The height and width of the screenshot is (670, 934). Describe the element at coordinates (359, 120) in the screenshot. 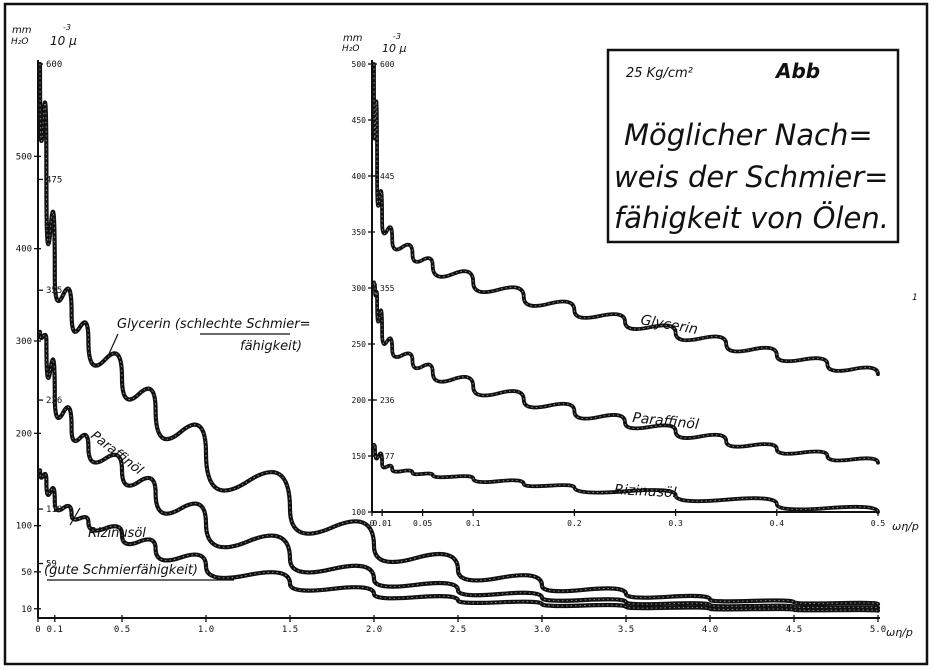

I see `inset-y-tick-label: 450` at that location.